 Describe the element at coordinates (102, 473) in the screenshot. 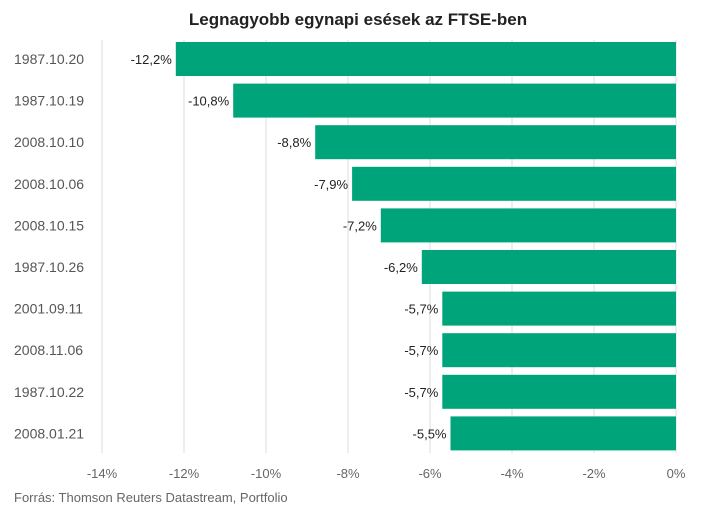

I see `x-tick-label: -14%` at that location.